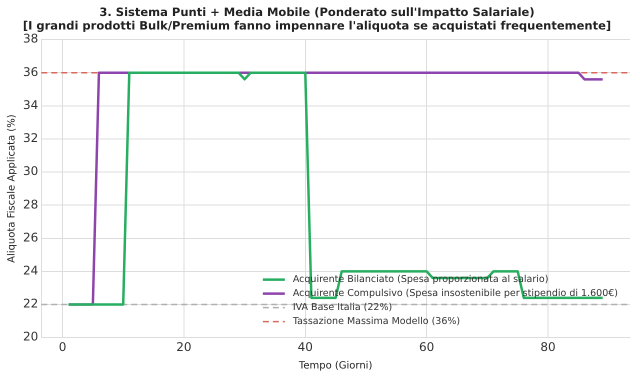 The height and width of the screenshot is (376, 640). I want to click on x-tick-label: 60, so click(426, 347).